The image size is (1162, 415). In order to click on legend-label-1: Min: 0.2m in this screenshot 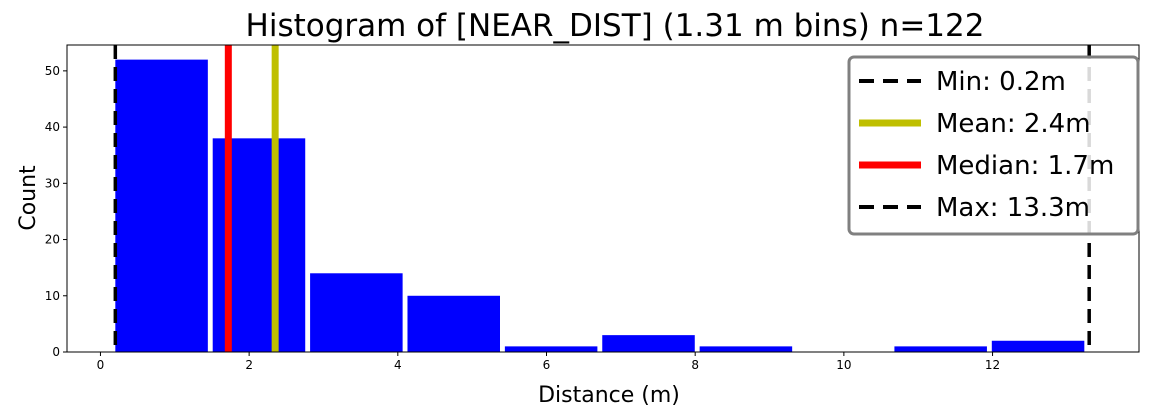, I will do `click(1001, 82)`.